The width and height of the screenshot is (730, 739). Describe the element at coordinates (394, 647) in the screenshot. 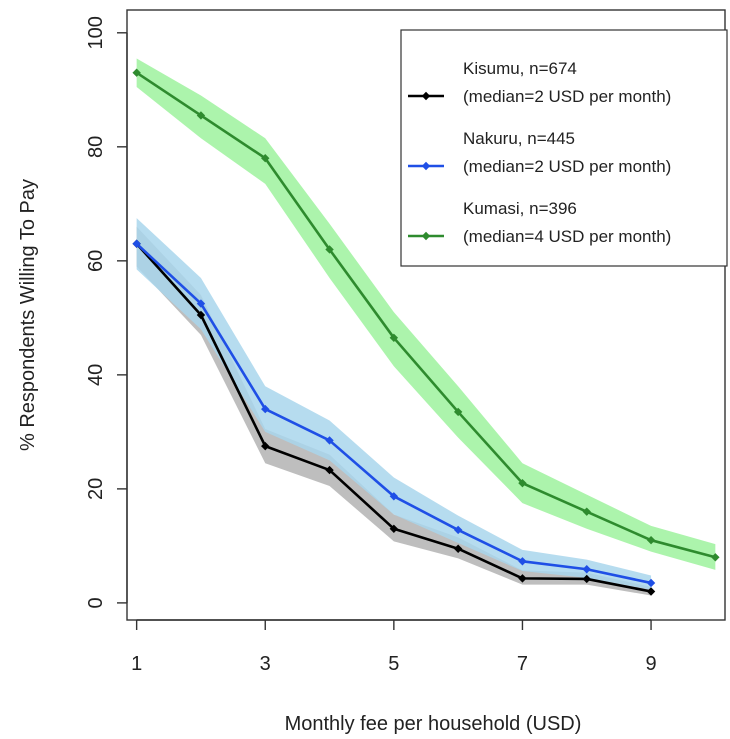

I see `x-axis: 1 3 5 7 9` at that location.